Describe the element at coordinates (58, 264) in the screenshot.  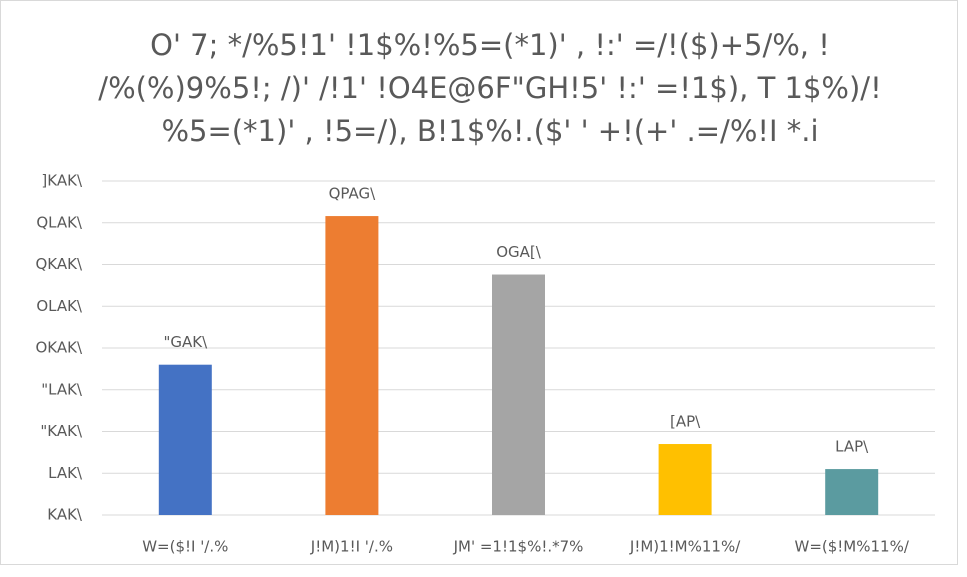
I see `y-tick-label: QKAK\` at that location.